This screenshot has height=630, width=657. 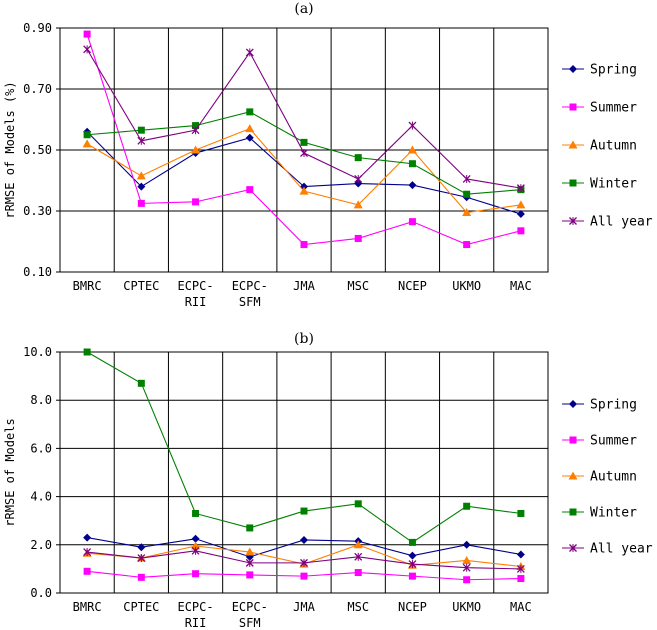 I want to click on series-line, so click(x=303, y=119).